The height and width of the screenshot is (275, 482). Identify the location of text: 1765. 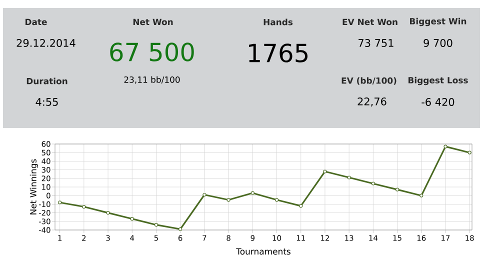
(278, 53).